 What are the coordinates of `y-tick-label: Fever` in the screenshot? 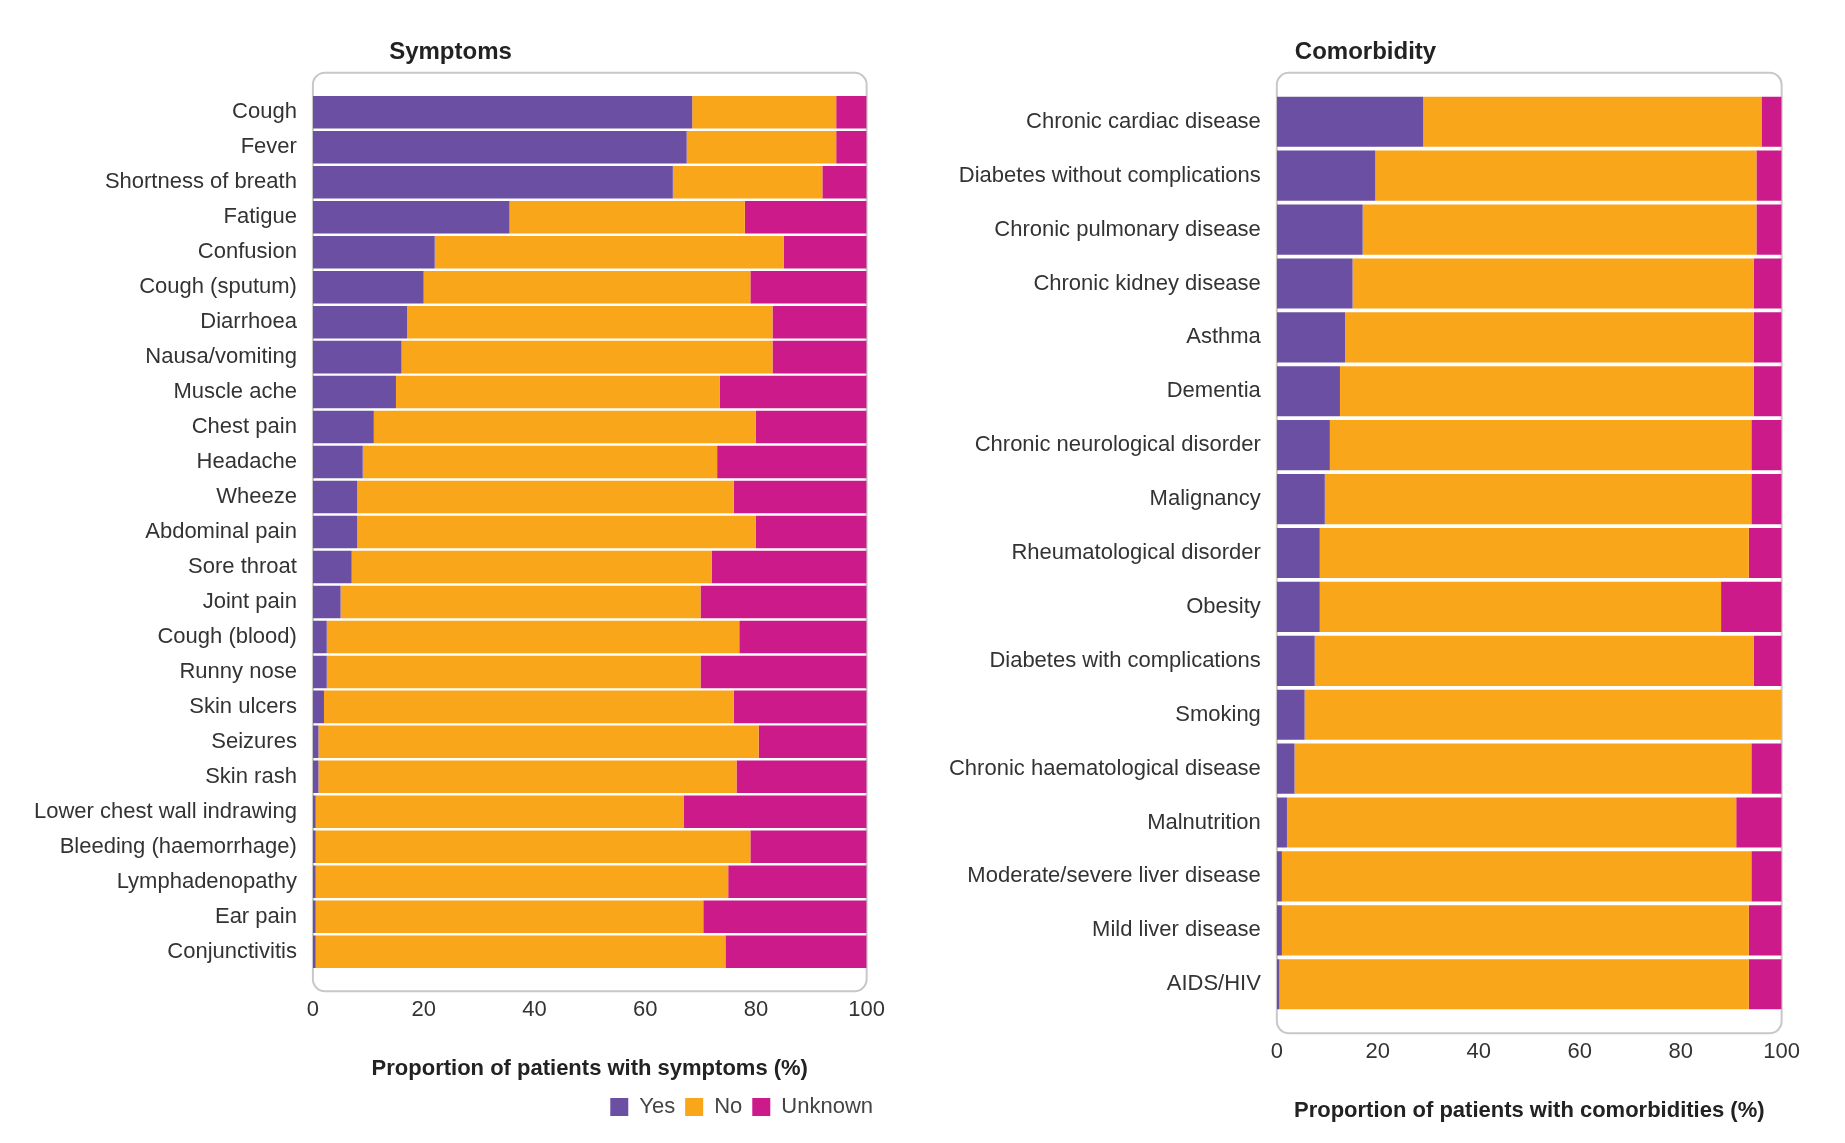 It's located at (268, 146).